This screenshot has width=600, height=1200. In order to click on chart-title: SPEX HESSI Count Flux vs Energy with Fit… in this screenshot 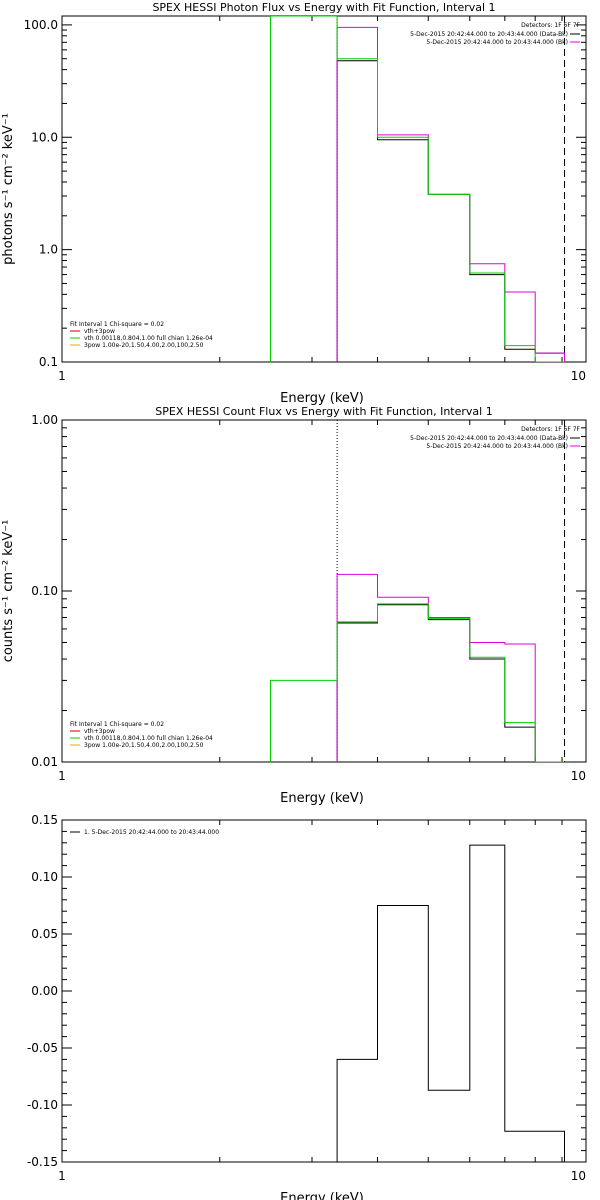, I will do `click(323, 411)`.